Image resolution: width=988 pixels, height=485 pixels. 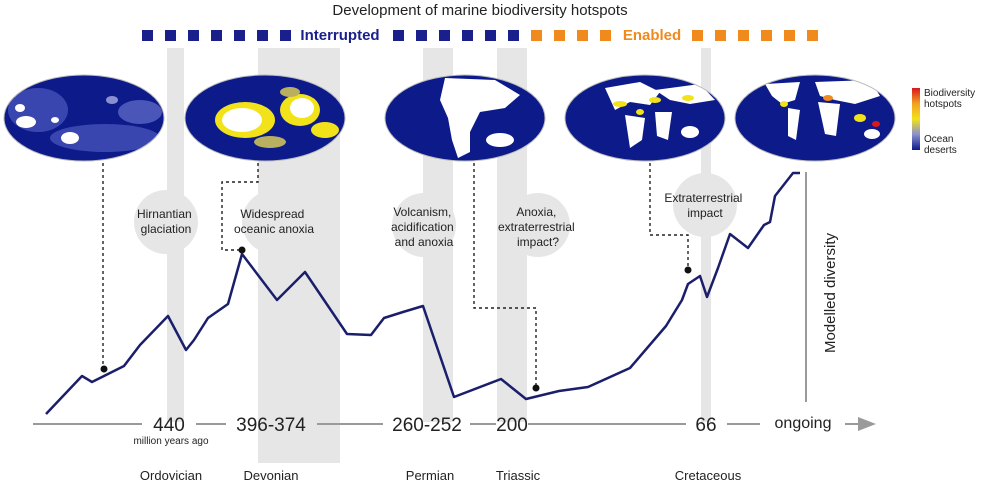 I want to click on event-hirnantian: Hirnantian glaciation, so click(x=166, y=222).